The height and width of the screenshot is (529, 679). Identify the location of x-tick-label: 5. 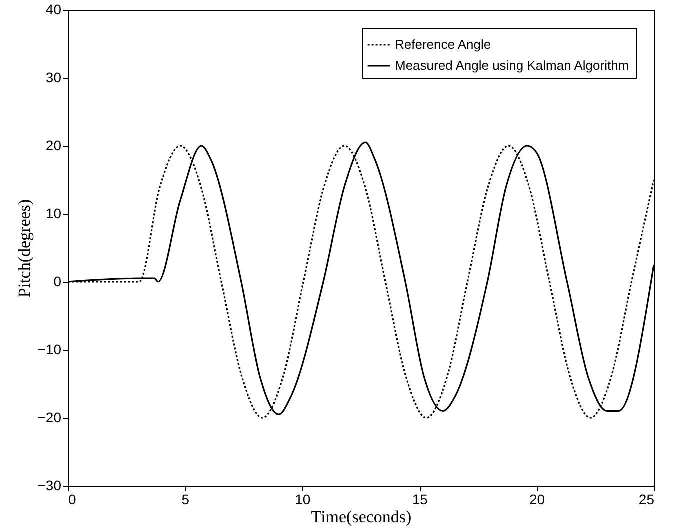
(186, 500).